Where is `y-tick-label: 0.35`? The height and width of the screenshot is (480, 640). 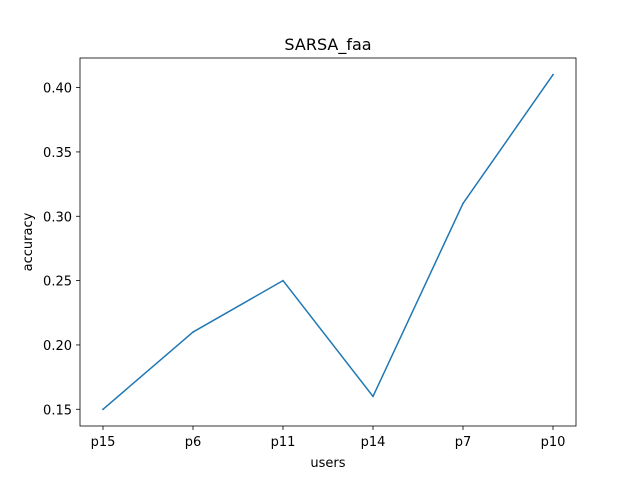 y-tick-label: 0.35 is located at coordinates (57, 153).